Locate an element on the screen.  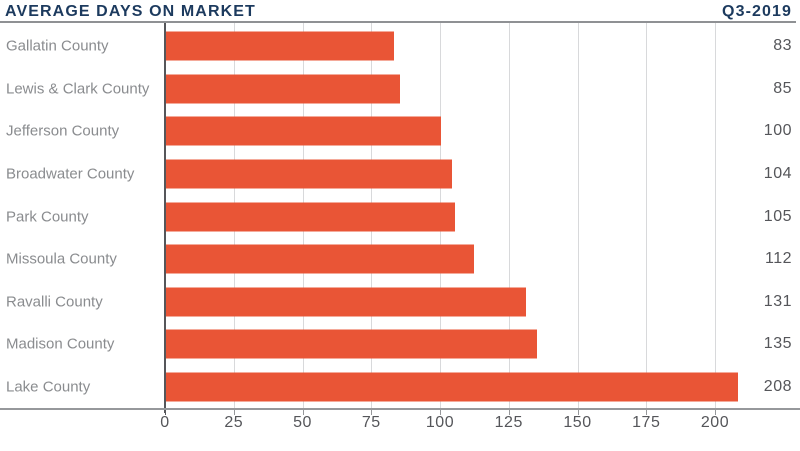
category-label: Lake County is located at coordinates (48, 387).